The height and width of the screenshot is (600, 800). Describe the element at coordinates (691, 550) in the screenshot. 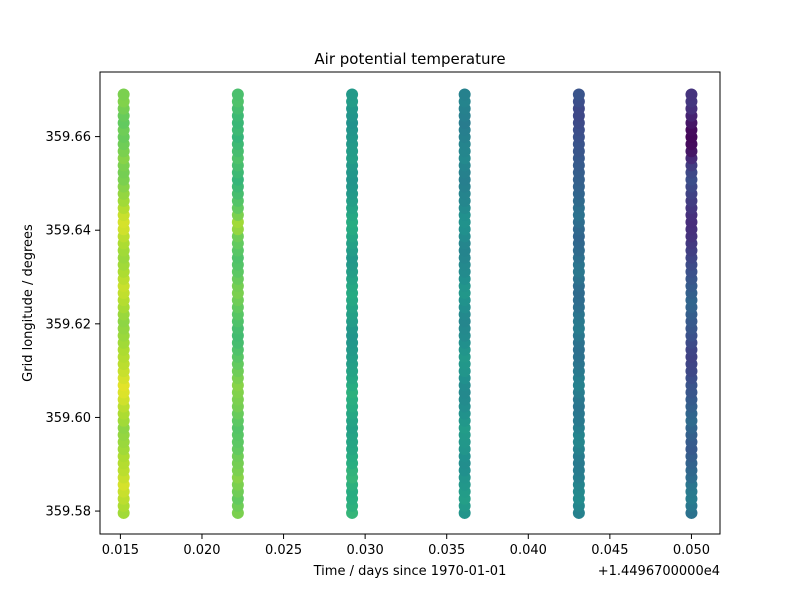

I see `x-tick-label: 0.050` at that location.